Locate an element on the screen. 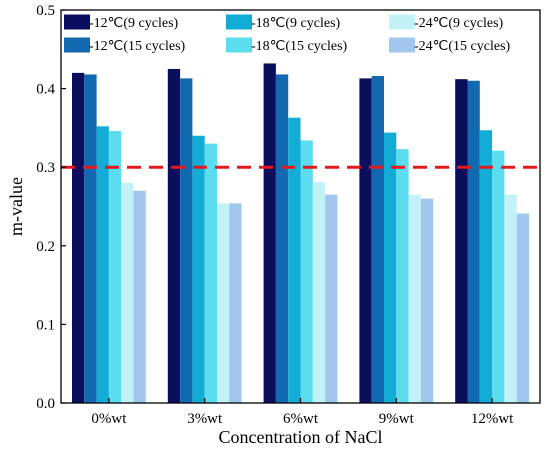 This screenshot has width=550, height=449. y-tick-label: 0.3 is located at coordinates (45, 168).